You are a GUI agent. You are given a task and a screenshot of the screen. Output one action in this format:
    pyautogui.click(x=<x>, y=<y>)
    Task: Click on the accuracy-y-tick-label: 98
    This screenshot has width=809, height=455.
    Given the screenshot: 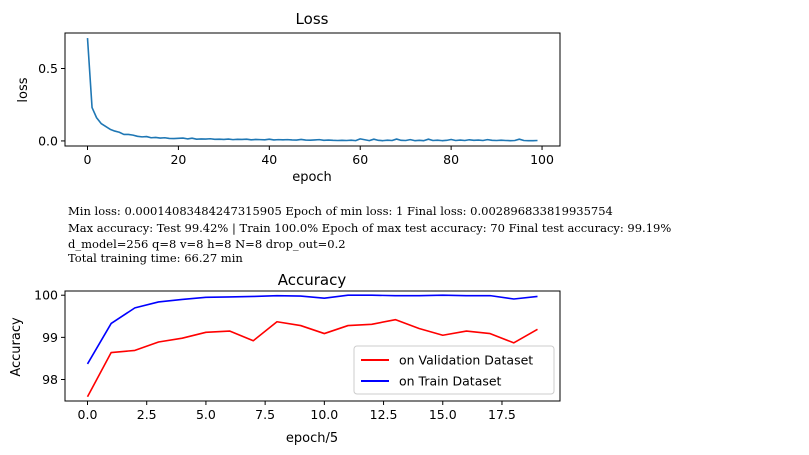 What is the action you would take?
    pyautogui.click(x=50, y=379)
    